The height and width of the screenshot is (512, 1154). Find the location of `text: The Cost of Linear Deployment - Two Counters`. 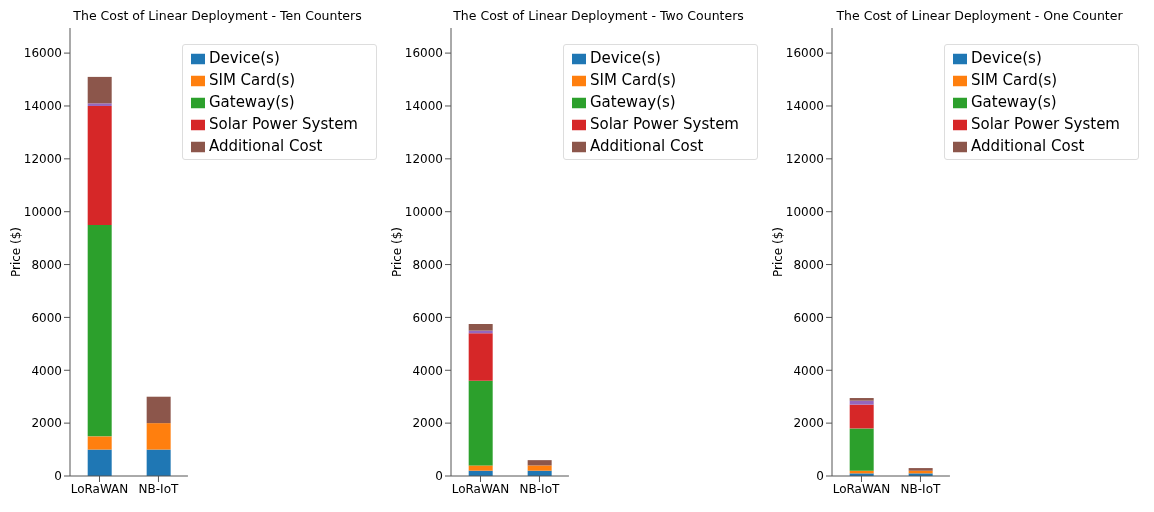

text: The Cost of Linear Deployment - Two Counters is located at coordinates (598, 16).